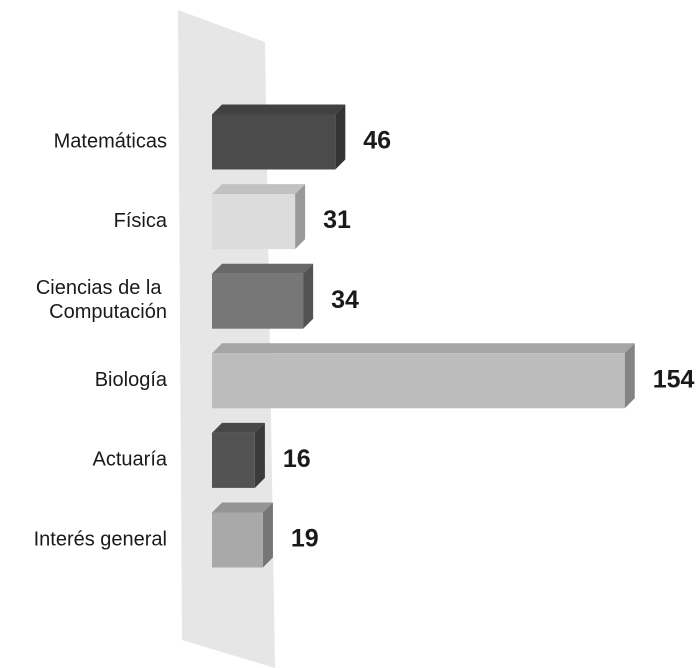 The height and width of the screenshot is (668, 697). What do you see at coordinates (130, 460) in the screenshot?
I see `category-label: Actuaría` at bounding box center [130, 460].